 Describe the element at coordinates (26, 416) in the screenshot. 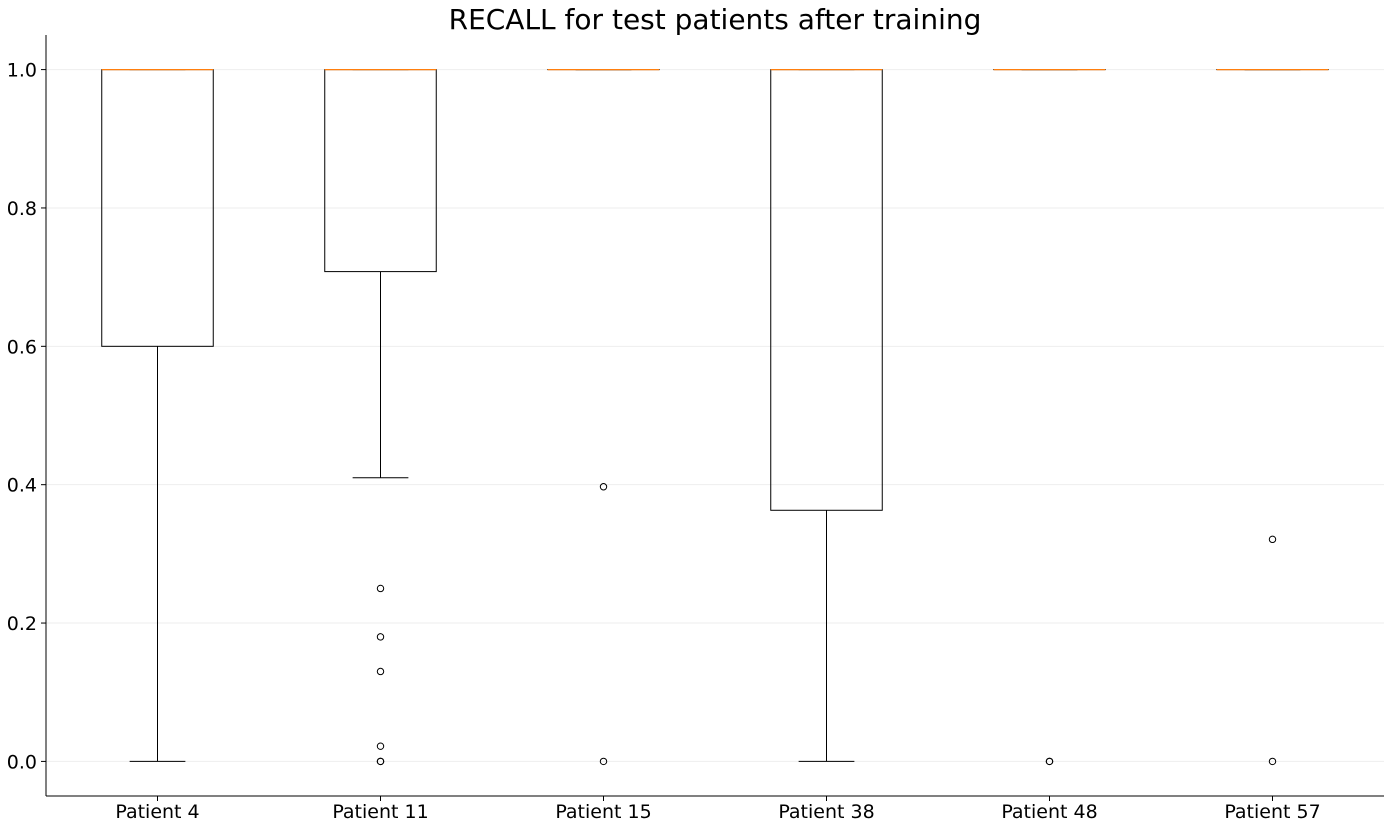

I see `y-ticks: 0.0 0.2 0.4 0.6 0.8 1.0` at that location.